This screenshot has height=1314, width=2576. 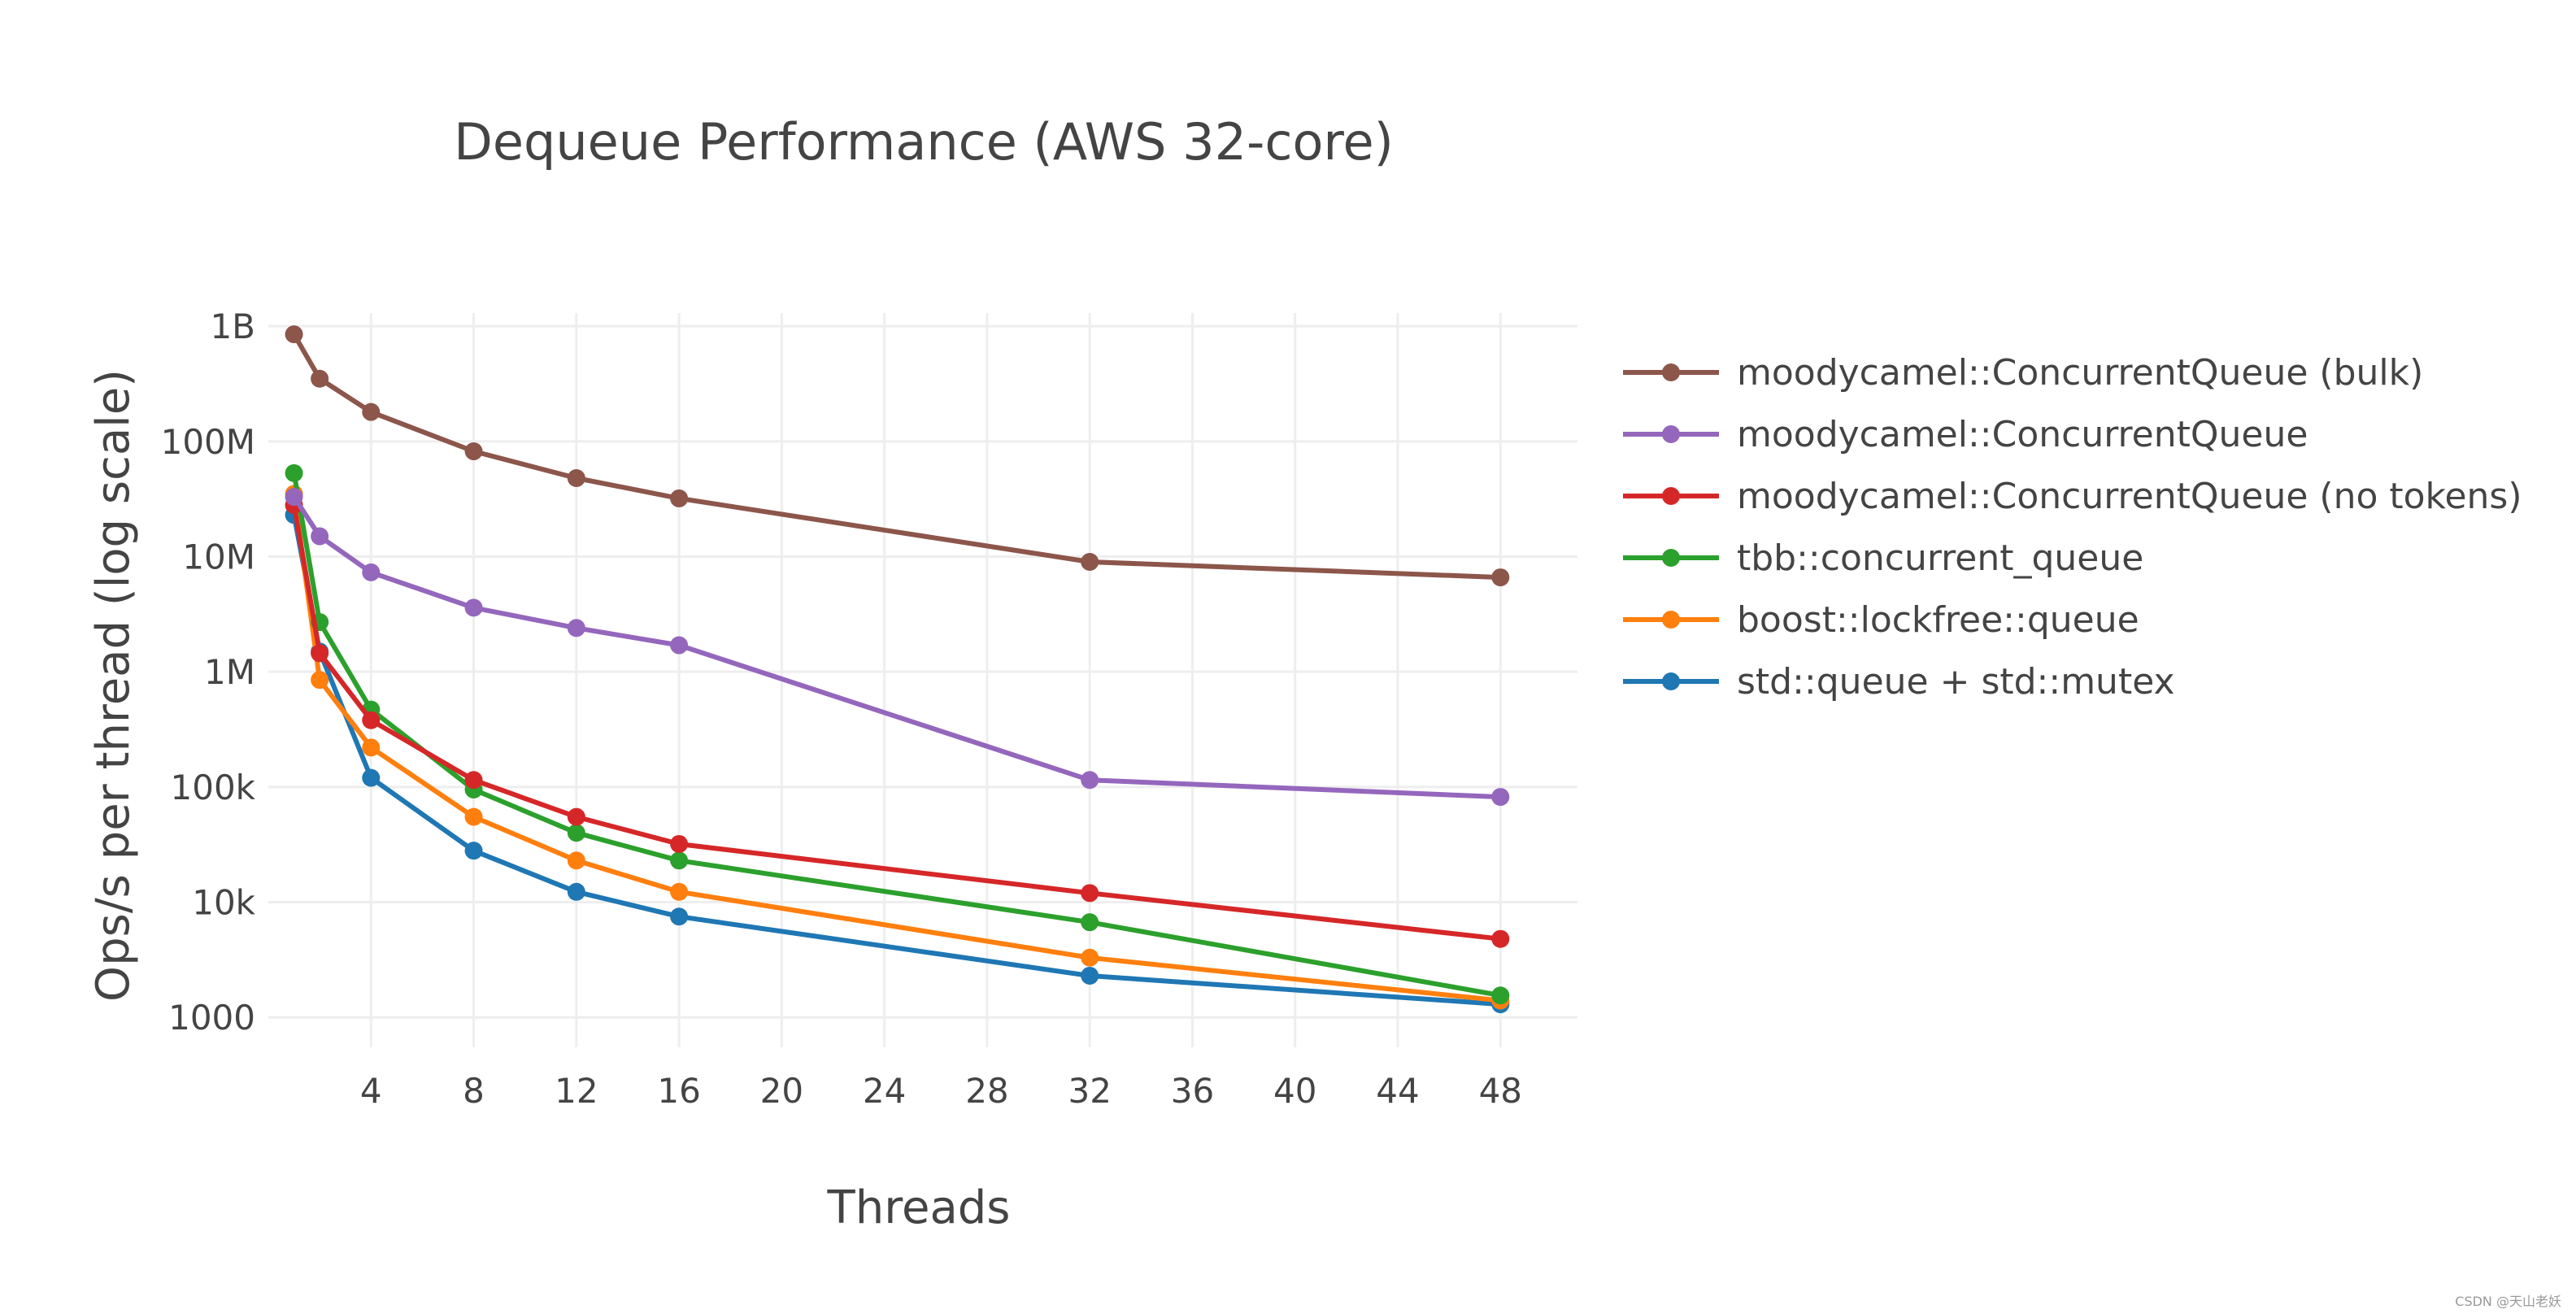 What do you see at coordinates (218, 557) in the screenshot?
I see `y-tick-label-4: 10M` at bounding box center [218, 557].